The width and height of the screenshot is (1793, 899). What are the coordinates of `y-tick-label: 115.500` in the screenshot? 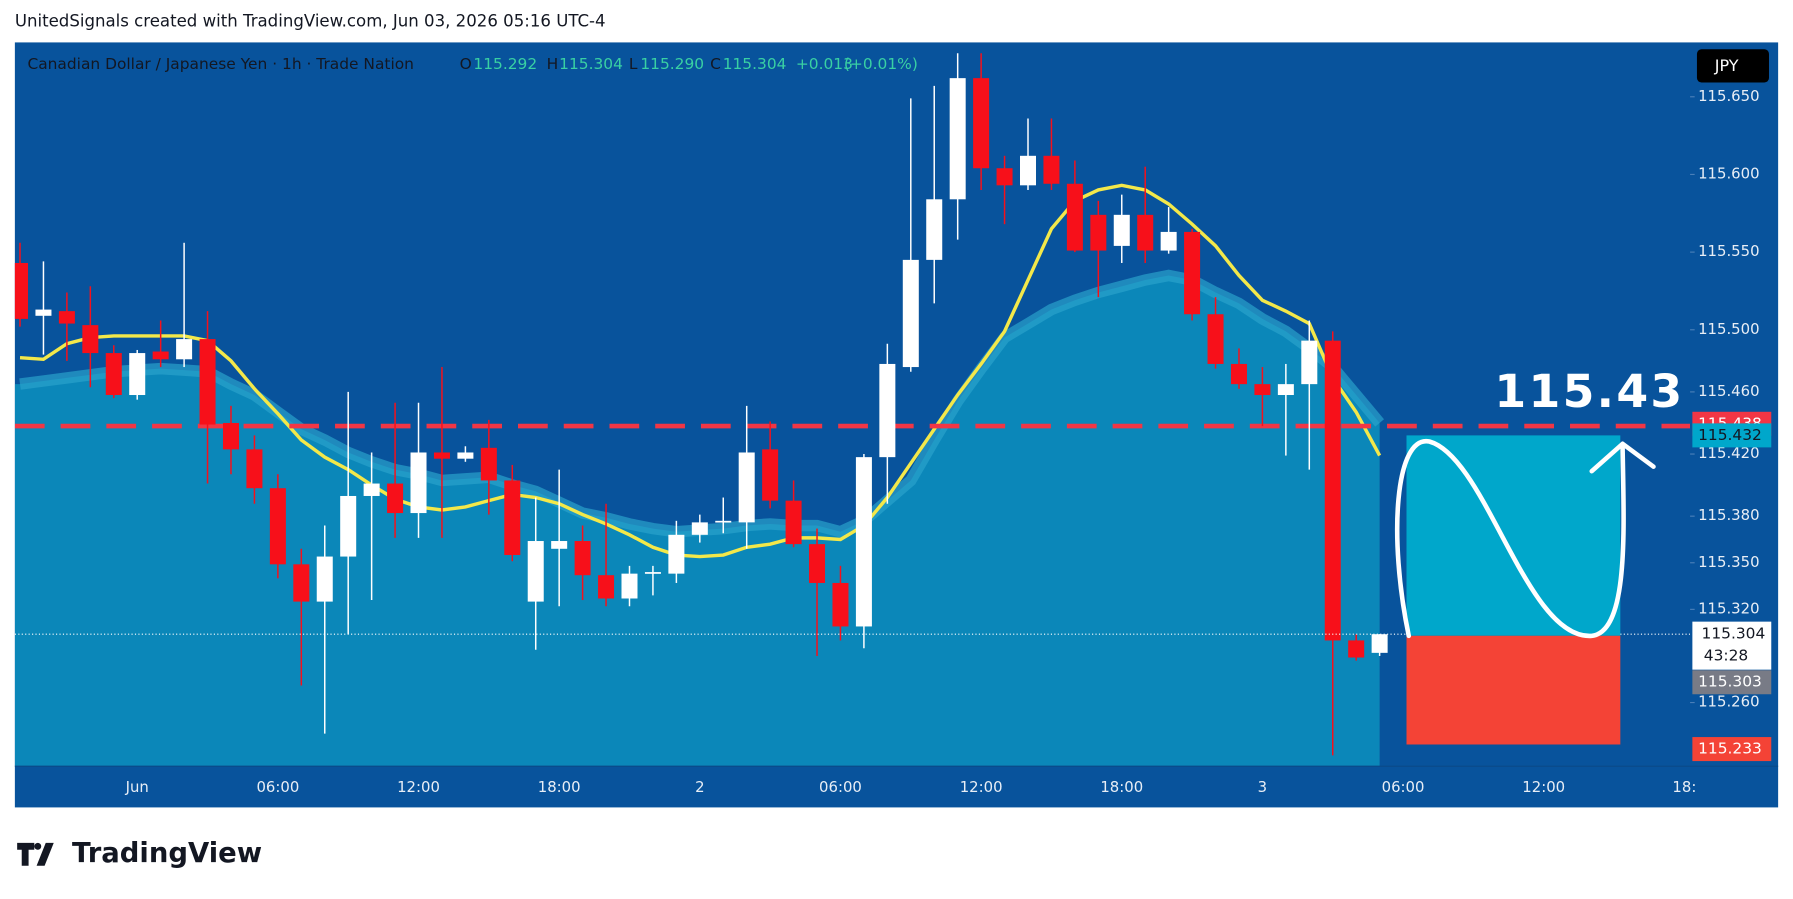 It's located at (1728, 329).